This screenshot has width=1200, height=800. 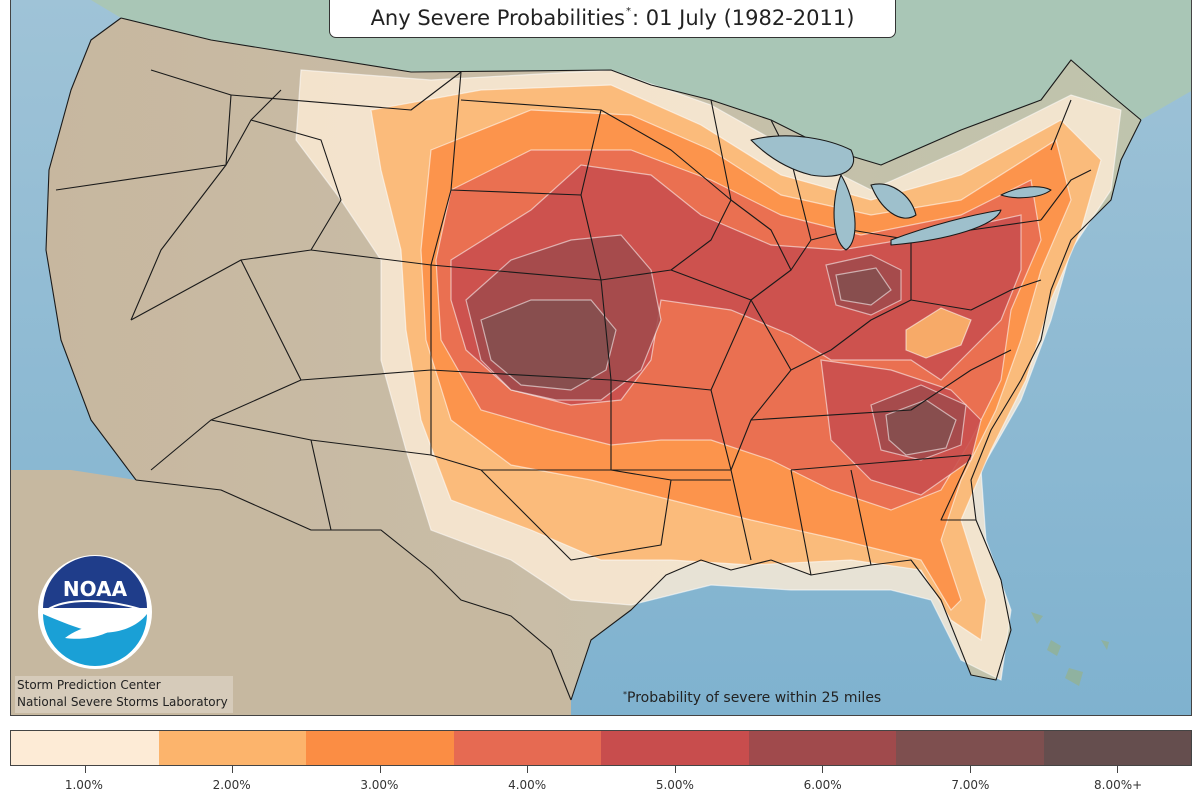 What do you see at coordinates (122, 702) in the screenshot?
I see `credit-nssl: National Severe Storms Laboratory` at bounding box center [122, 702].